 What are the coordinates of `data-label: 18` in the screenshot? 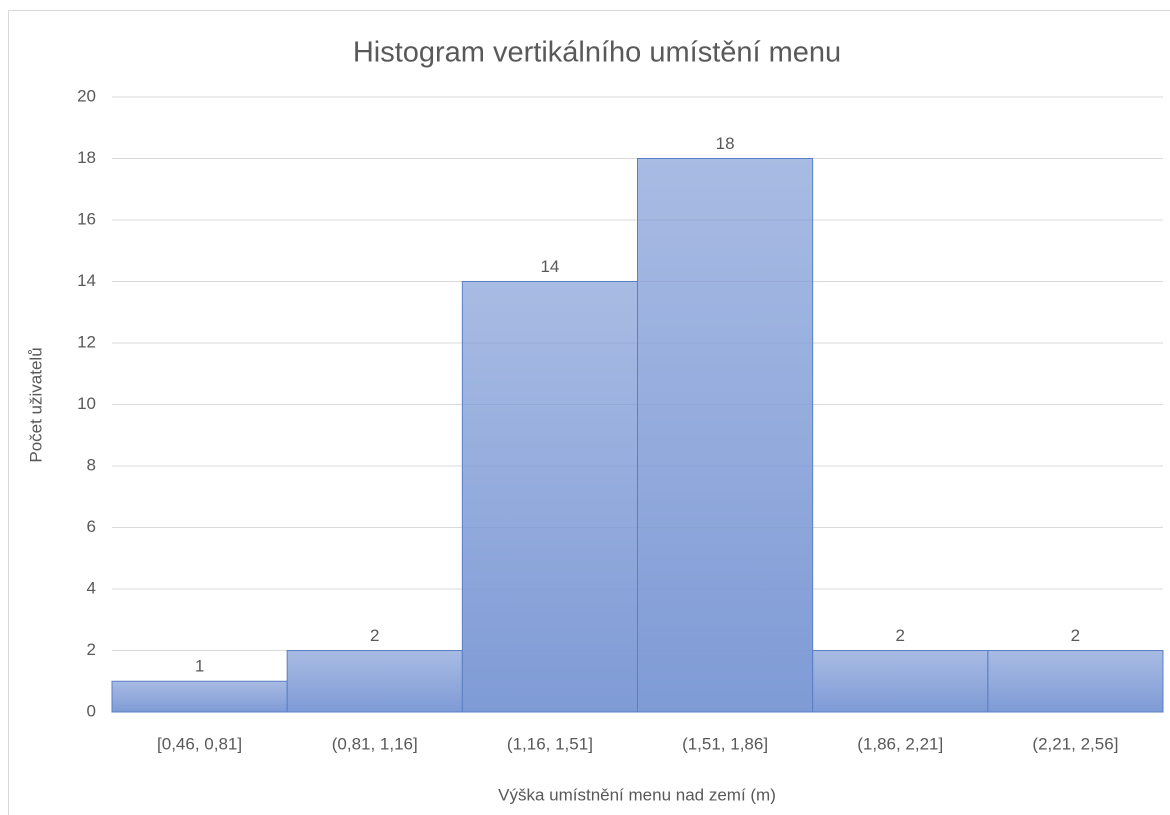 It's located at (725, 143).